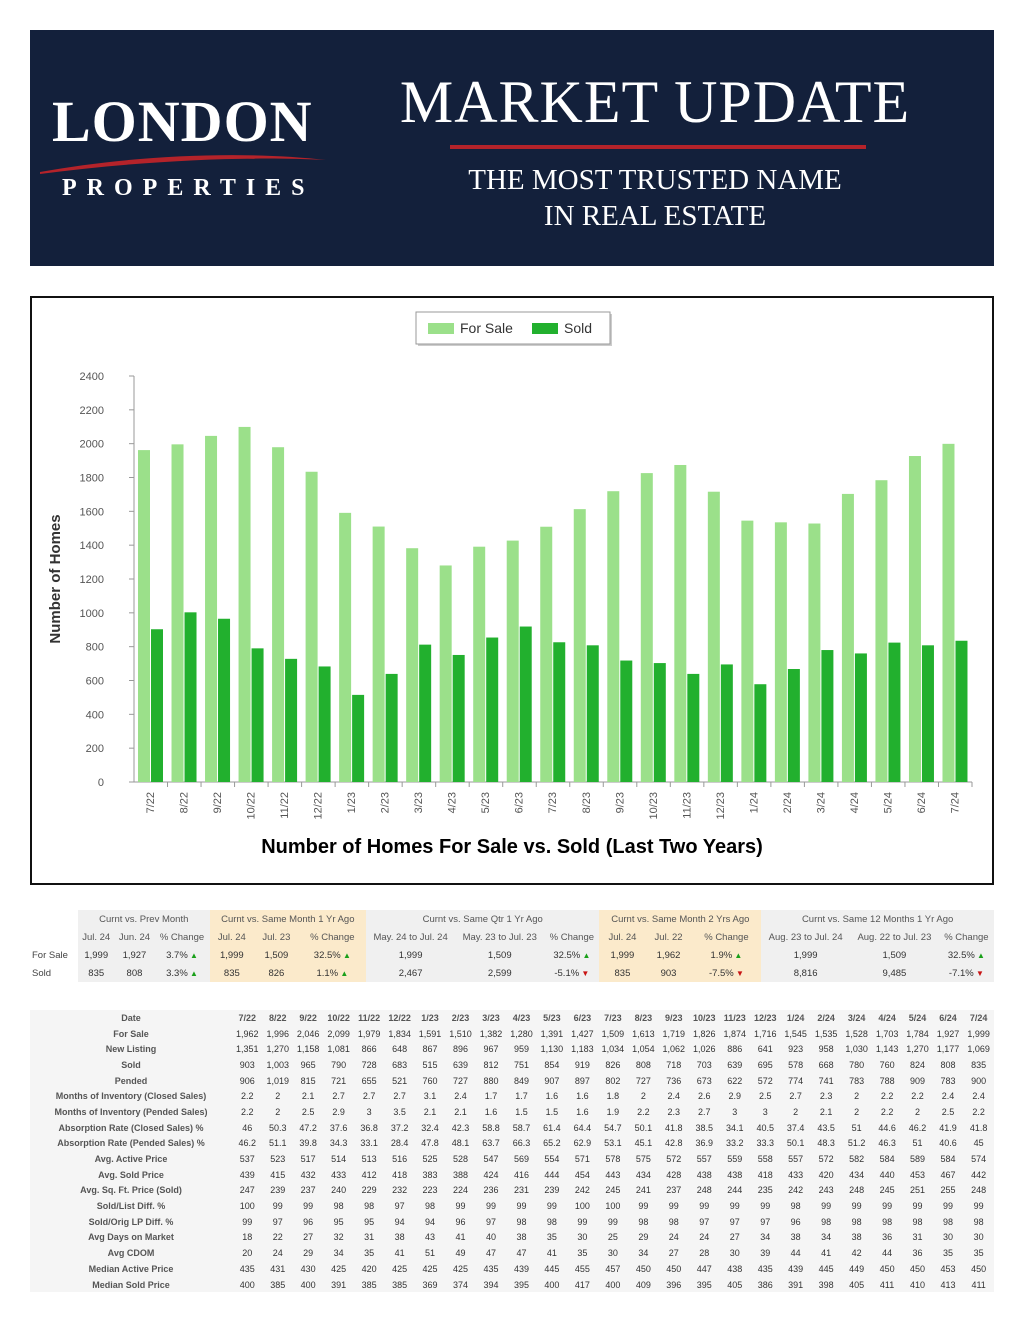  Describe the element at coordinates (247, 1033) in the screenshot. I see `table-cell: 1,962` at that location.